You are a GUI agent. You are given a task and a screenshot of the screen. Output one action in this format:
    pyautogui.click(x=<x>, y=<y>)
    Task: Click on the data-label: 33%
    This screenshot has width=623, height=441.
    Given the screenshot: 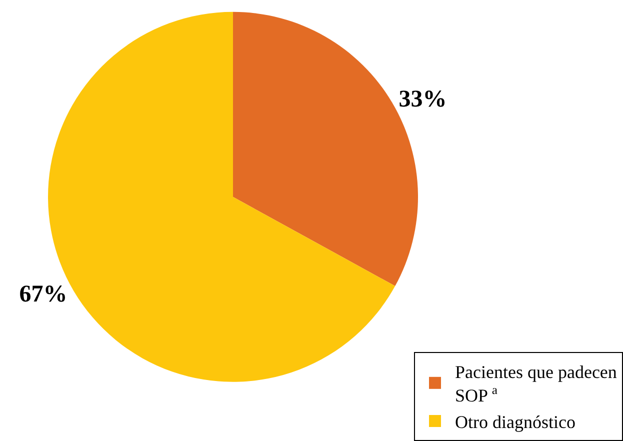 What is the action you would take?
    pyautogui.click(x=422, y=99)
    